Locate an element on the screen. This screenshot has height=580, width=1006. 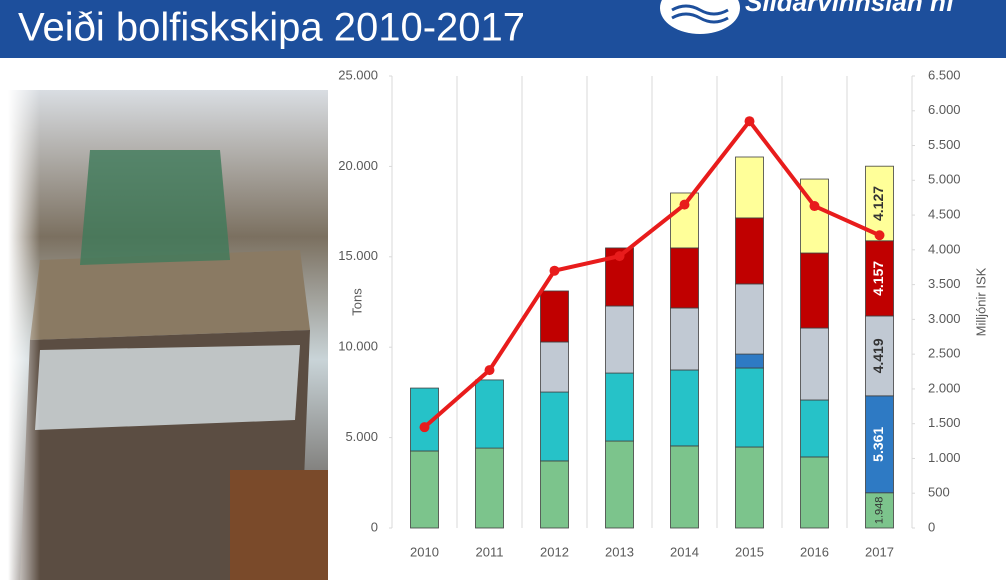
x-tick-label: 2013 is located at coordinates (619, 551).